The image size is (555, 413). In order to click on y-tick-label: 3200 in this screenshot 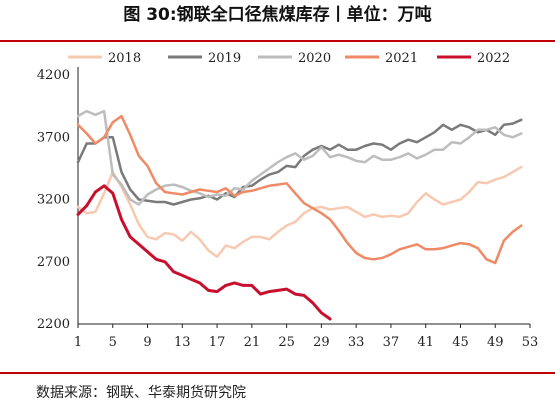, I will do `click(53, 200)`.